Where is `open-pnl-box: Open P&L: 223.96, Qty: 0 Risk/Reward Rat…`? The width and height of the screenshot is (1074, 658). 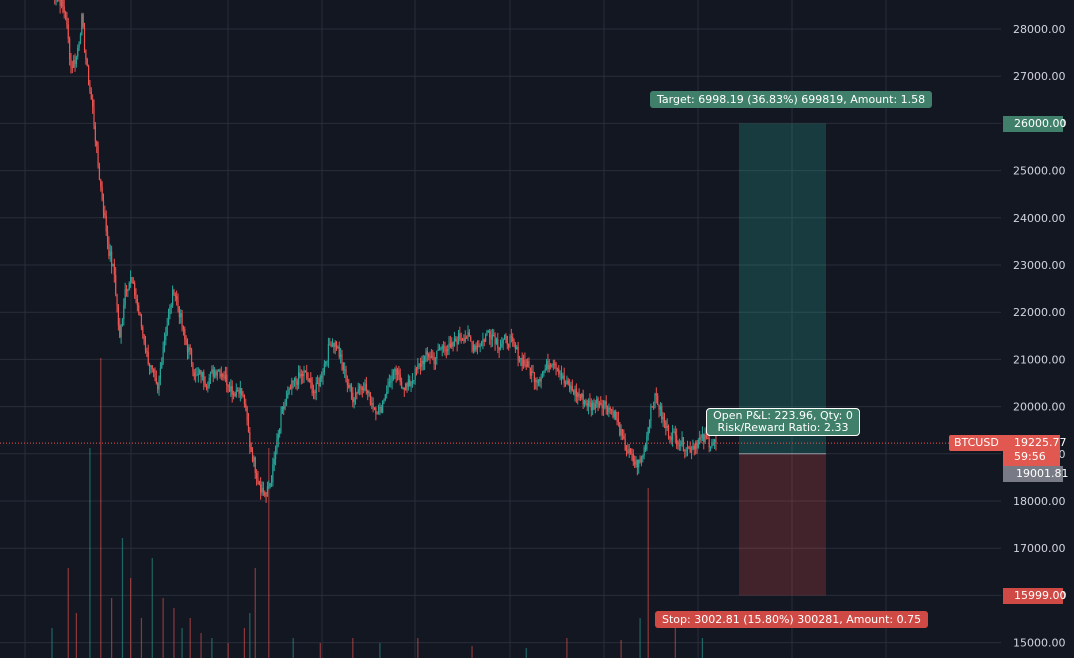
open-pnl-box: Open P&L: 223.96, Qty: 0 Risk/Reward Rat… is located at coordinates (783, 422).